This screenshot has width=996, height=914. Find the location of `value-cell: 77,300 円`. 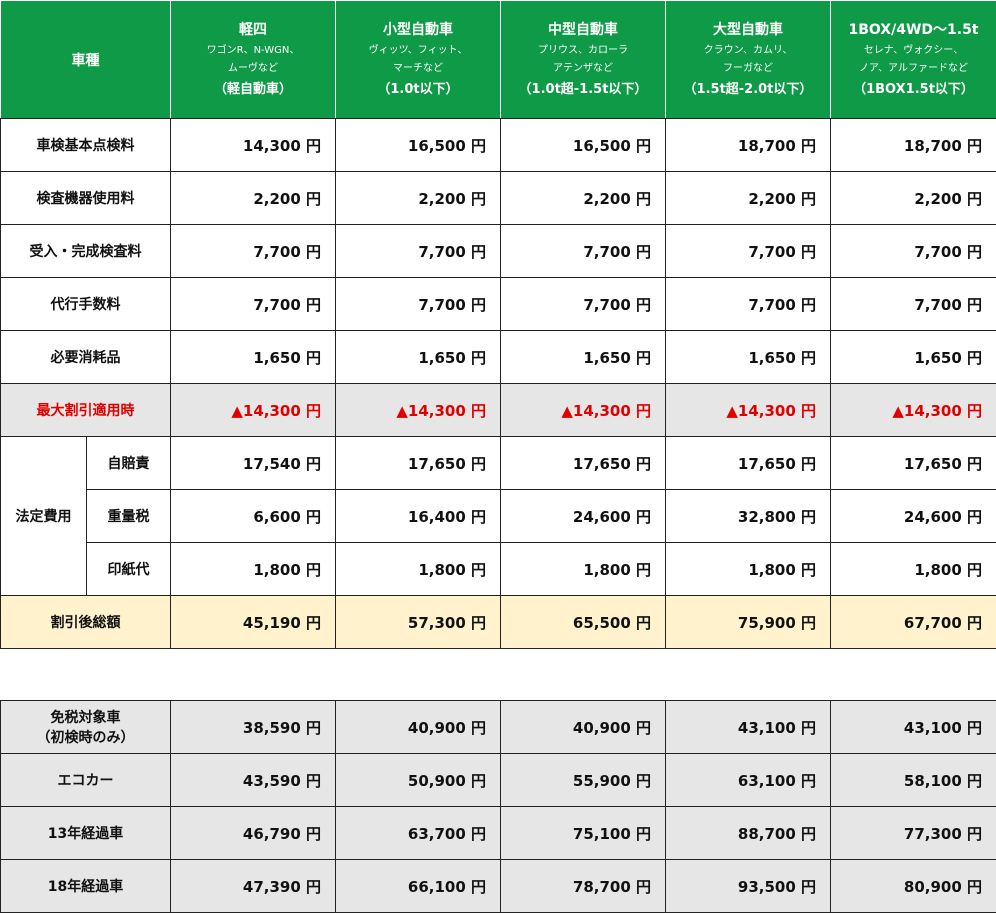

value-cell: 77,300 円 is located at coordinates (913, 833).